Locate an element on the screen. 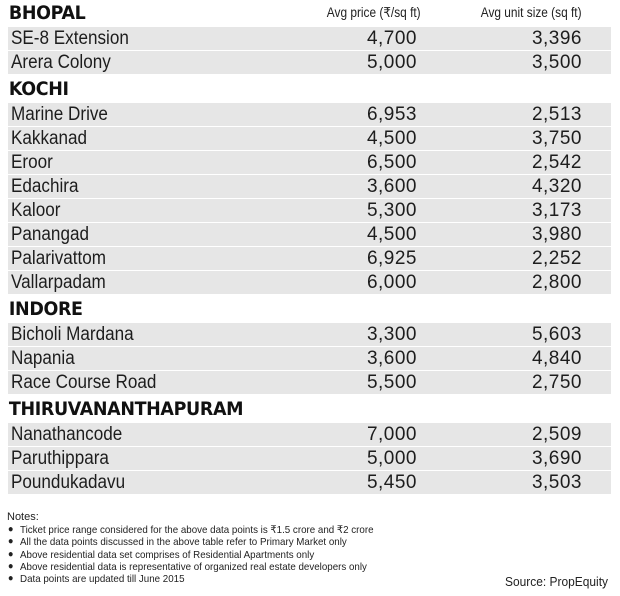 The image size is (620, 596). avg-price: 6,500 is located at coordinates (391, 162).